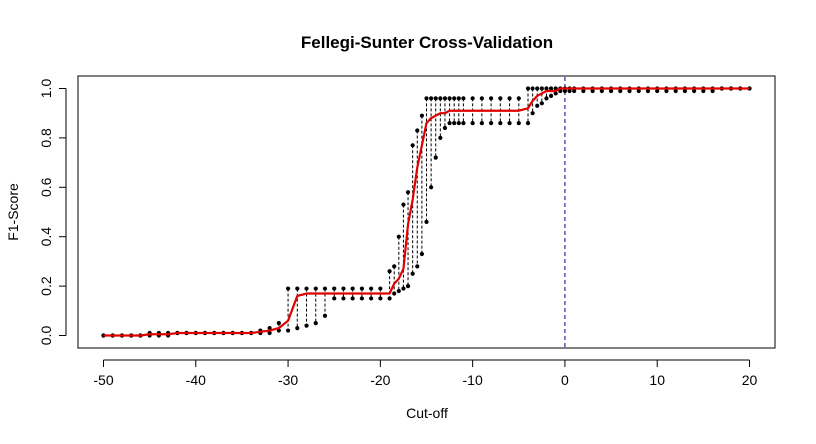 The height and width of the screenshot is (444, 816). What do you see at coordinates (750, 380) in the screenshot?
I see `x-tick-label: 20` at bounding box center [750, 380].